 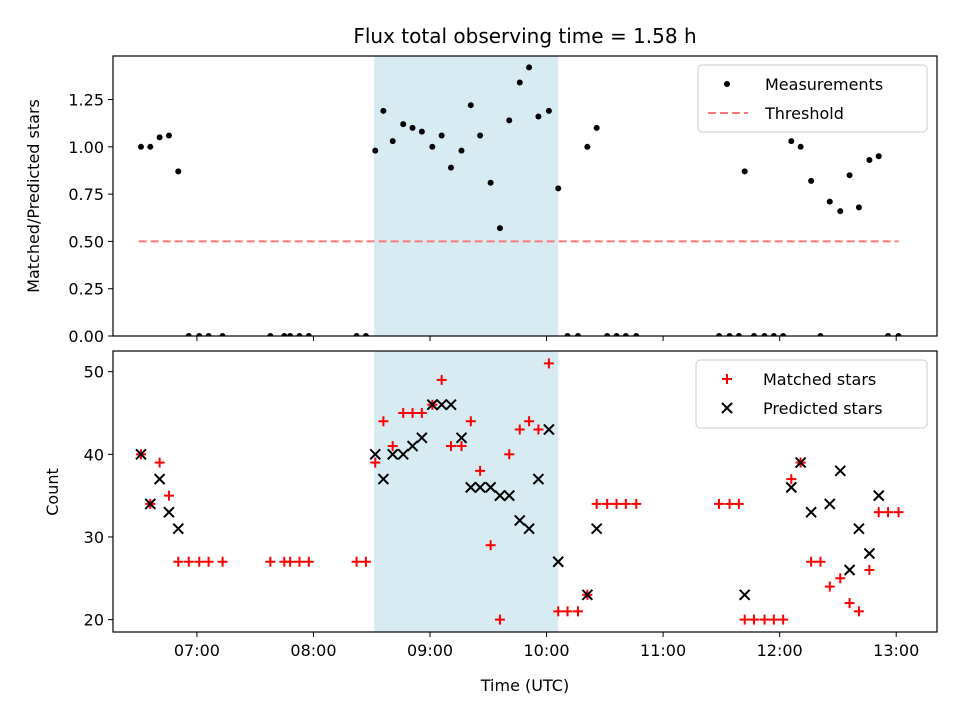 I want to click on x-axis-label: Time (UTC), so click(x=524, y=685).